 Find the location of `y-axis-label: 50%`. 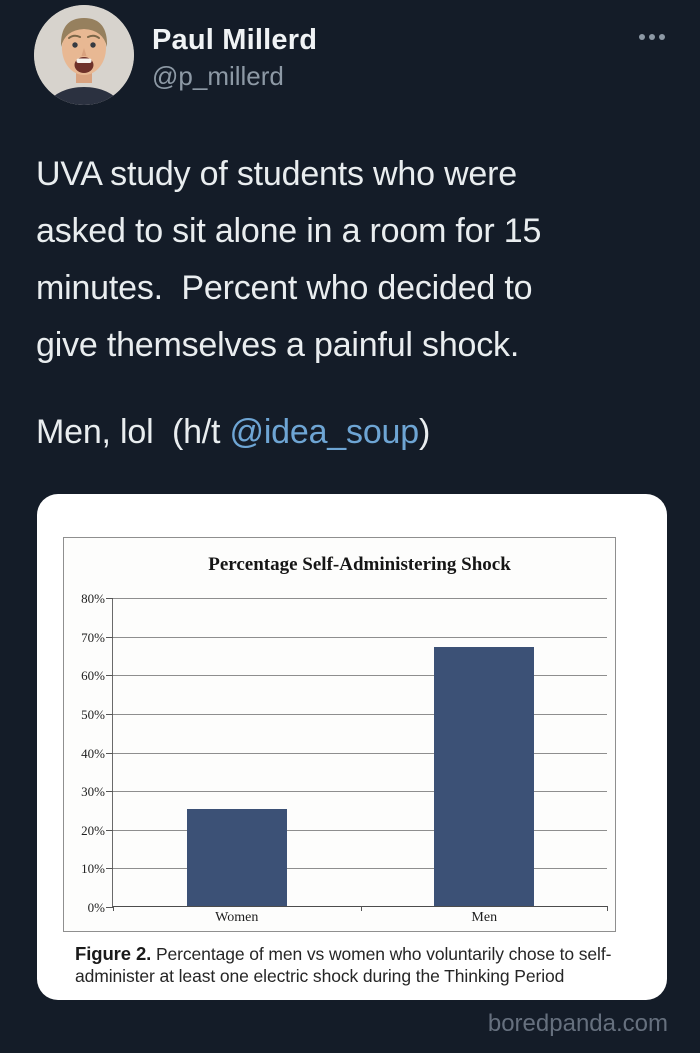

y-axis-label: 50% is located at coordinates (93, 714).